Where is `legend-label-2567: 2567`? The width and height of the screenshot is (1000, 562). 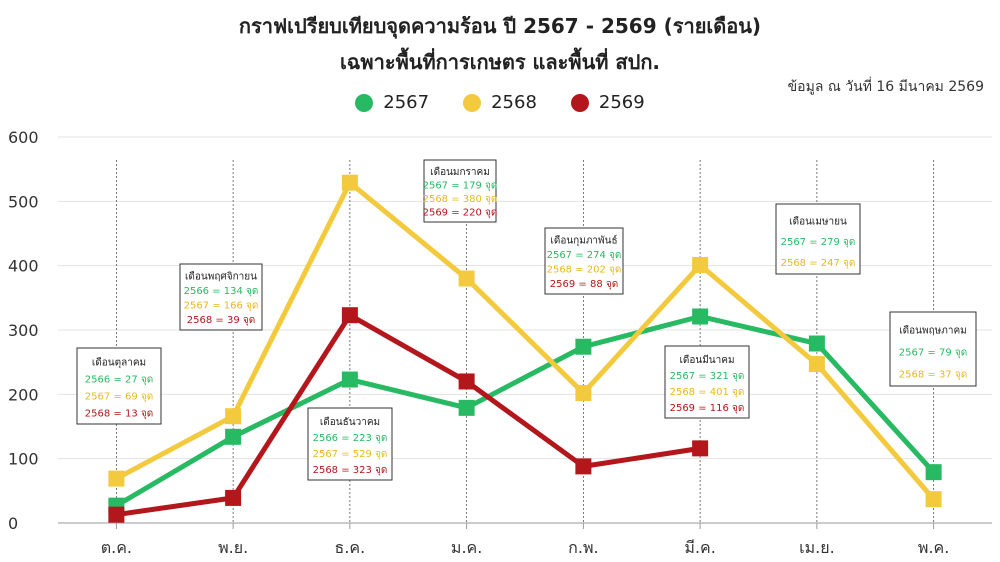
legend-label-2567: 2567 is located at coordinates (406, 102).